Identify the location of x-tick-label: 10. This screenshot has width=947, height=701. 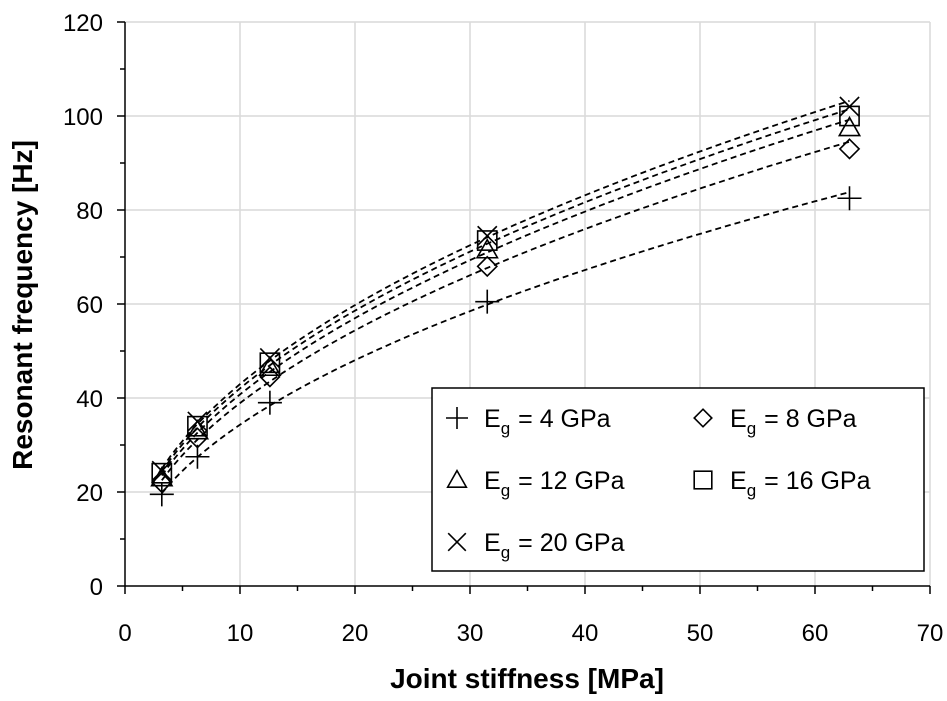
(240, 633).